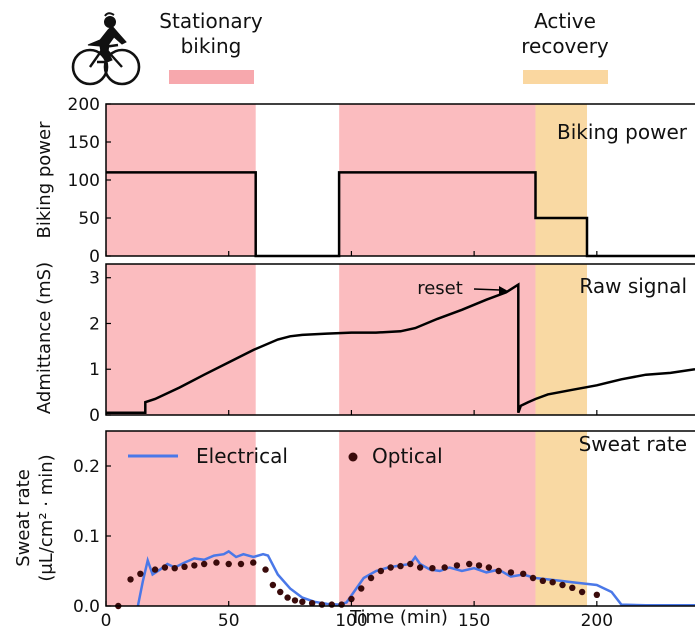 This screenshot has height=628, width=695. I want to click on stationary-legend-swatch, so click(211, 77).